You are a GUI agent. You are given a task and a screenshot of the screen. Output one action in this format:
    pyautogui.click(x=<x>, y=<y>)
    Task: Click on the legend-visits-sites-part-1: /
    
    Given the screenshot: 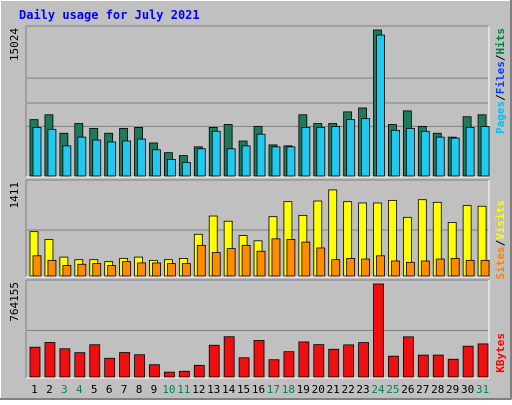 What is the action you would take?
    pyautogui.click(x=500, y=242)
    